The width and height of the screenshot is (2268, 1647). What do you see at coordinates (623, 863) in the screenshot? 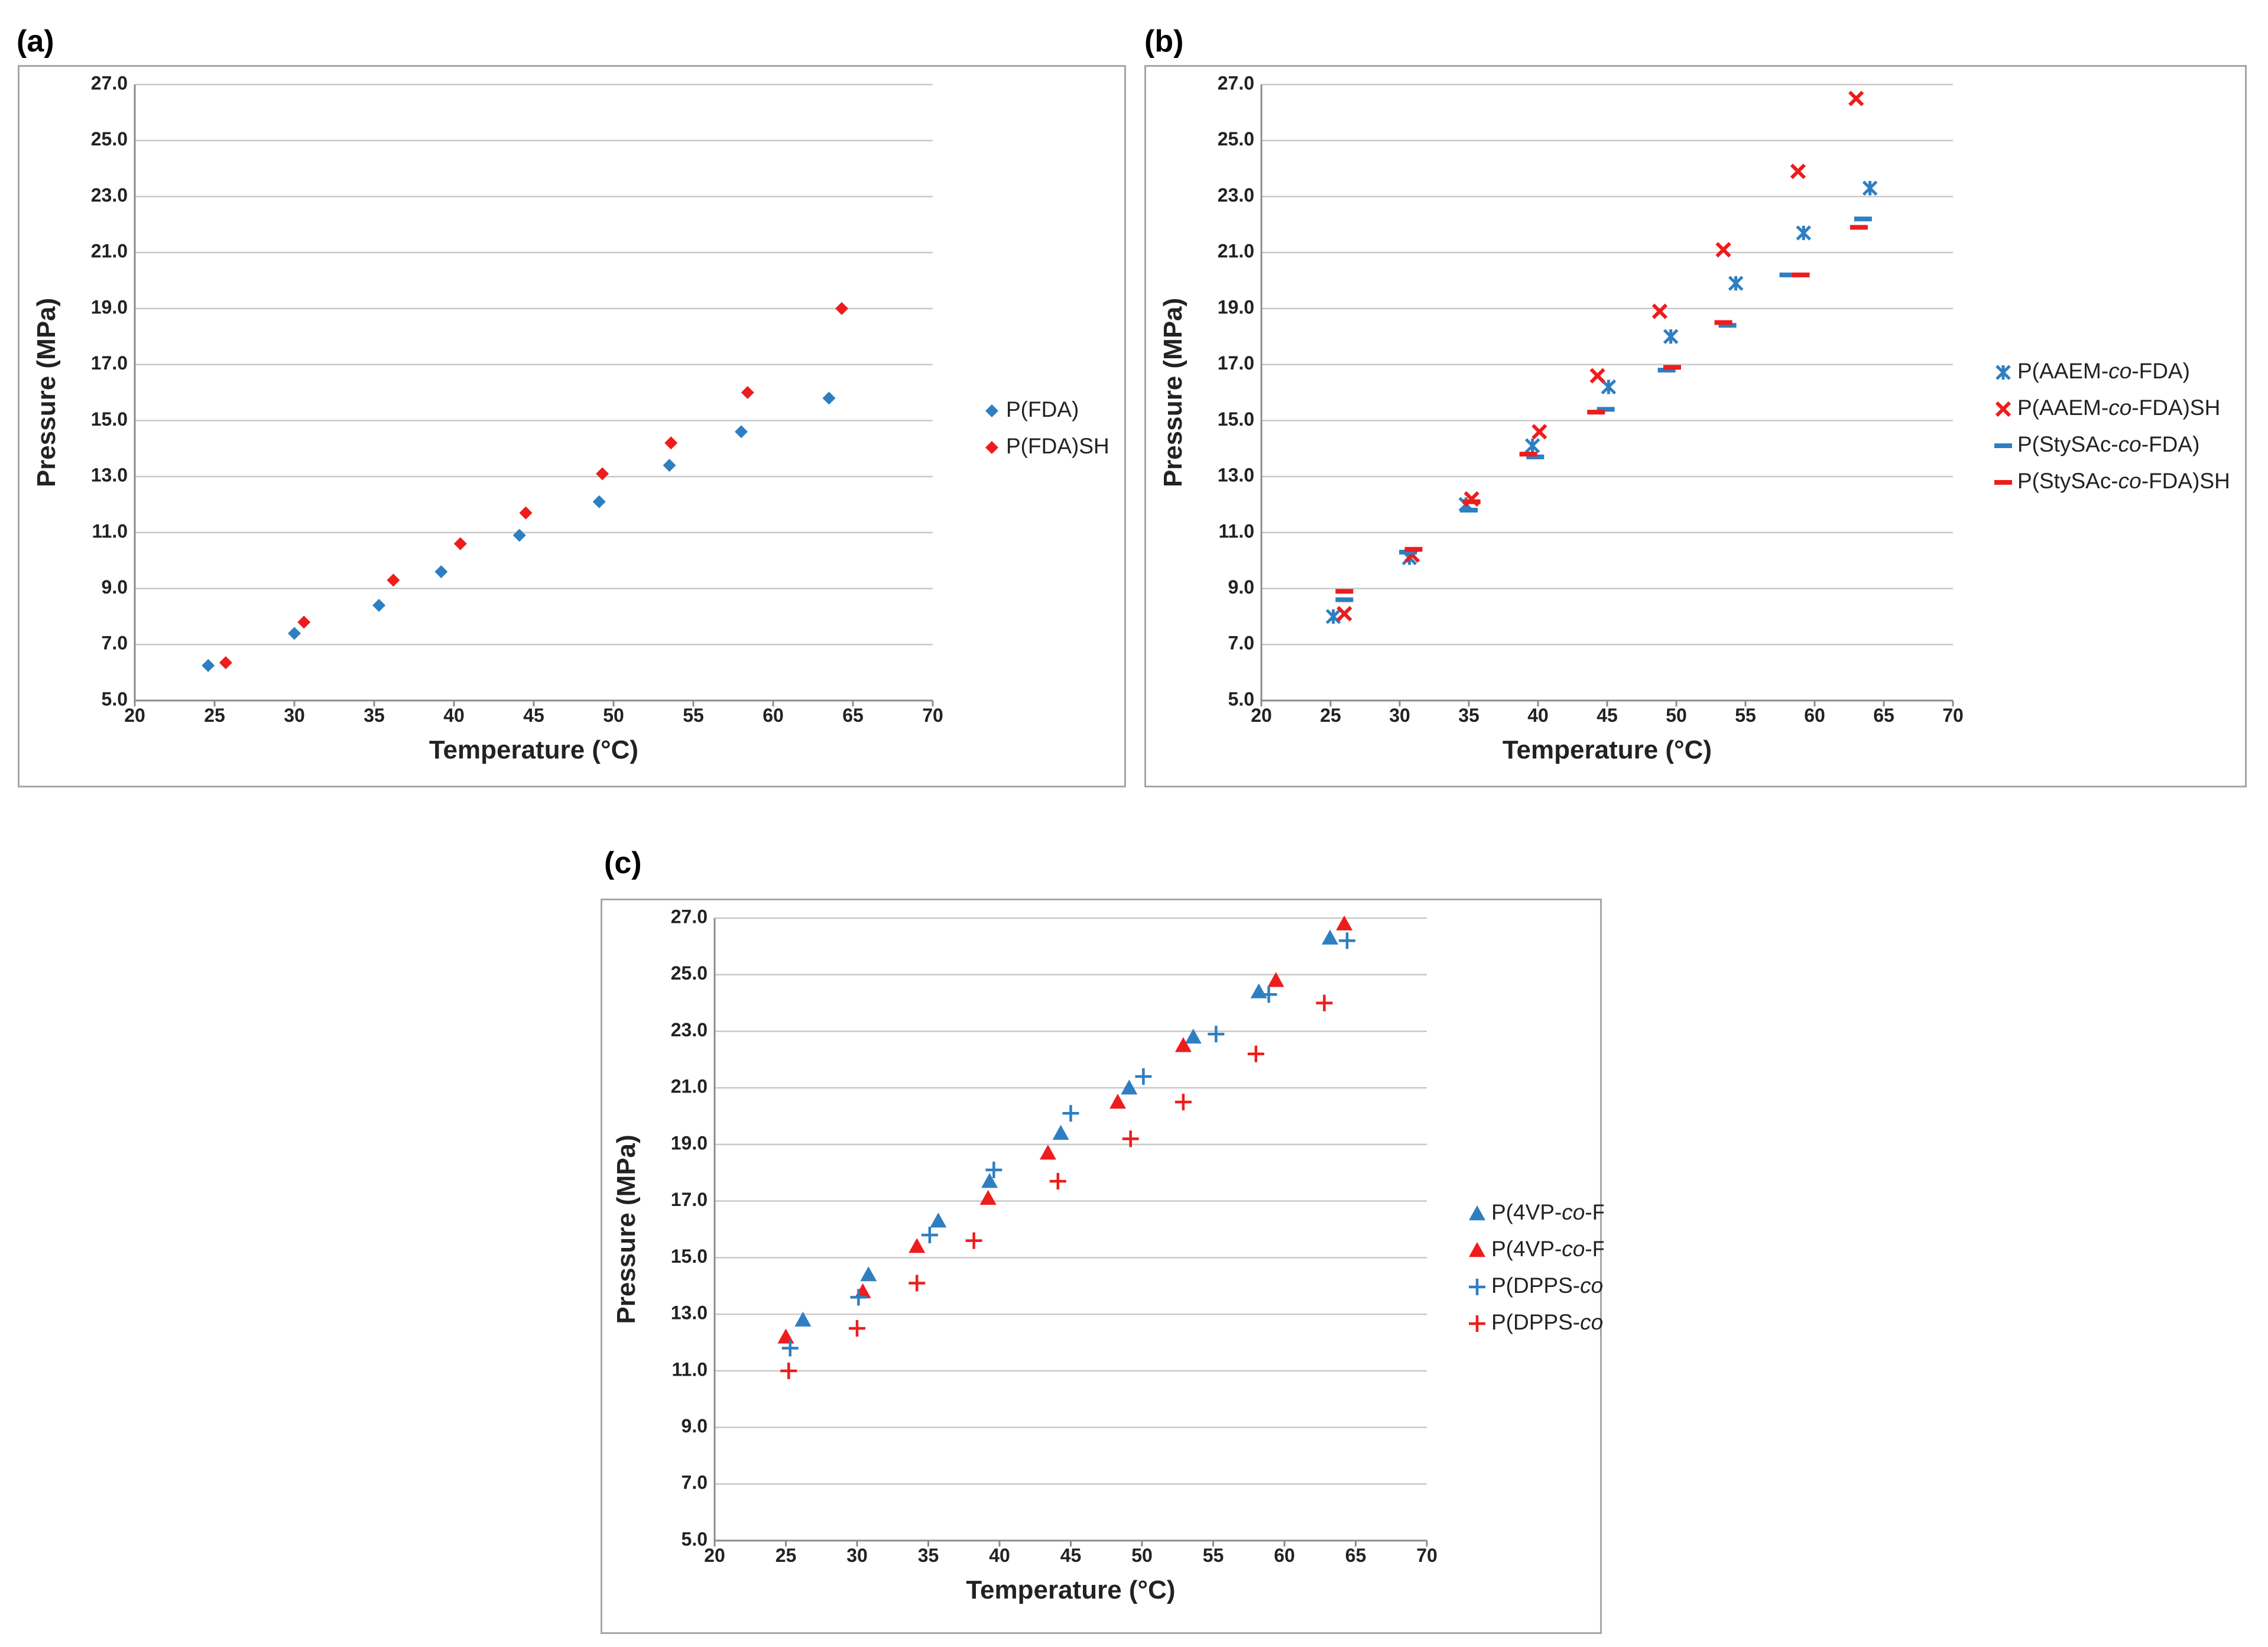
I see `panel-c-label: (c)` at bounding box center [623, 863].